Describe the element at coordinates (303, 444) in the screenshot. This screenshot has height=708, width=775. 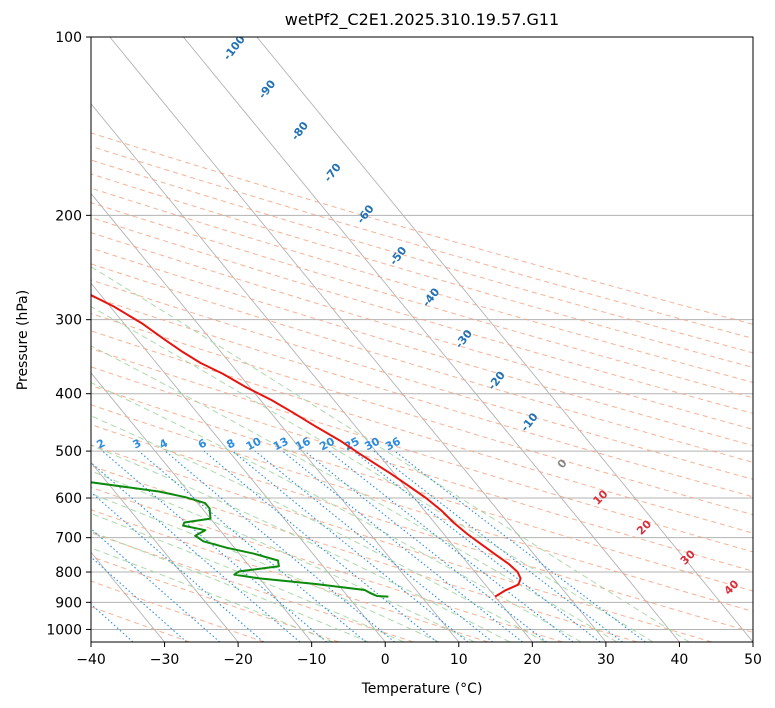
I see `mixing-ratio-label: 16` at that location.